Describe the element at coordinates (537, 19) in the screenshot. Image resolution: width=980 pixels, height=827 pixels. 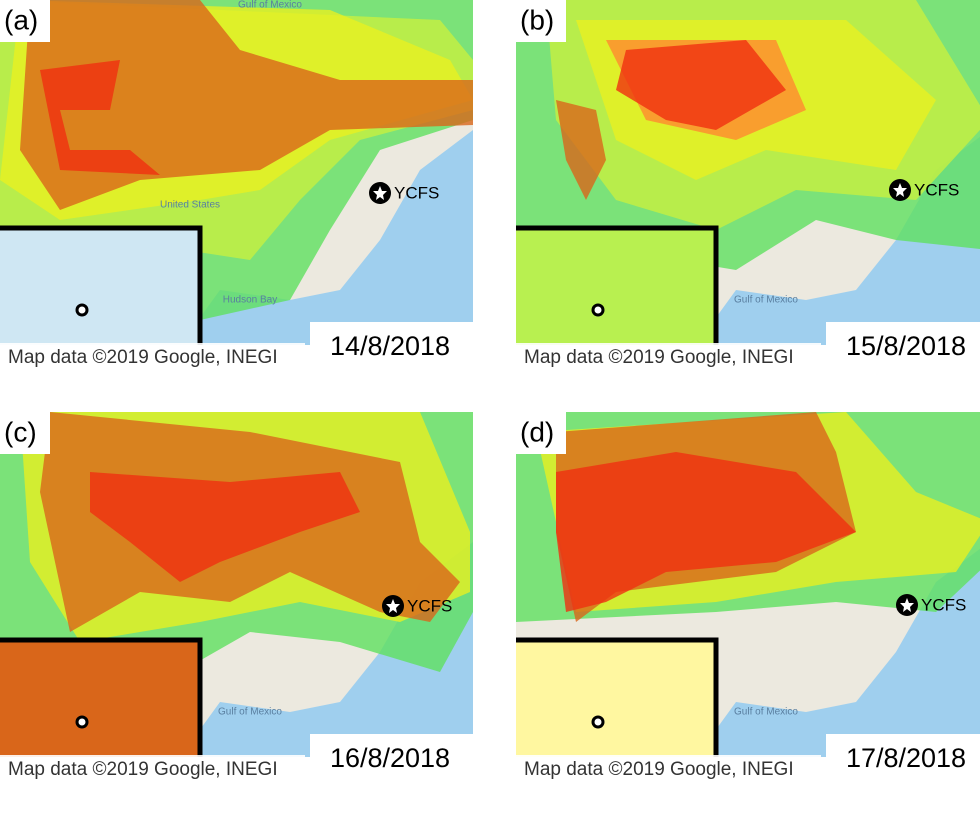
I see `panel-label: (b)` at that location.